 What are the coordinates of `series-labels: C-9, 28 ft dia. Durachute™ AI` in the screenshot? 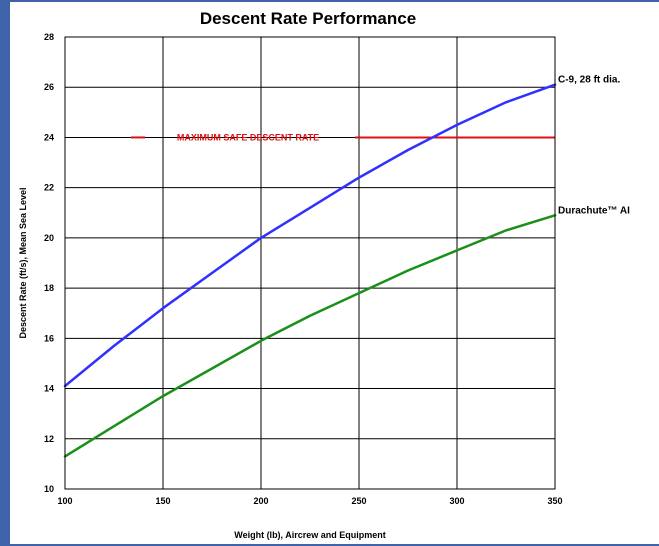 It's located at (594, 146).